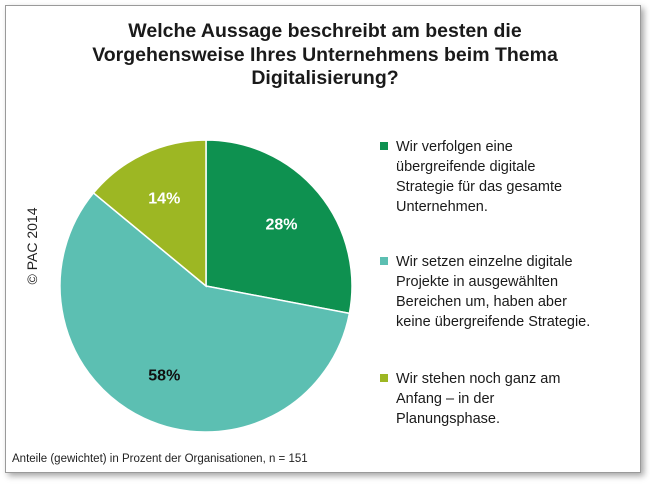 This screenshot has height=484, width=650. What do you see at coordinates (448, 419) in the screenshot?
I see `legend-label-line: Planungsphase.` at bounding box center [448, 419].